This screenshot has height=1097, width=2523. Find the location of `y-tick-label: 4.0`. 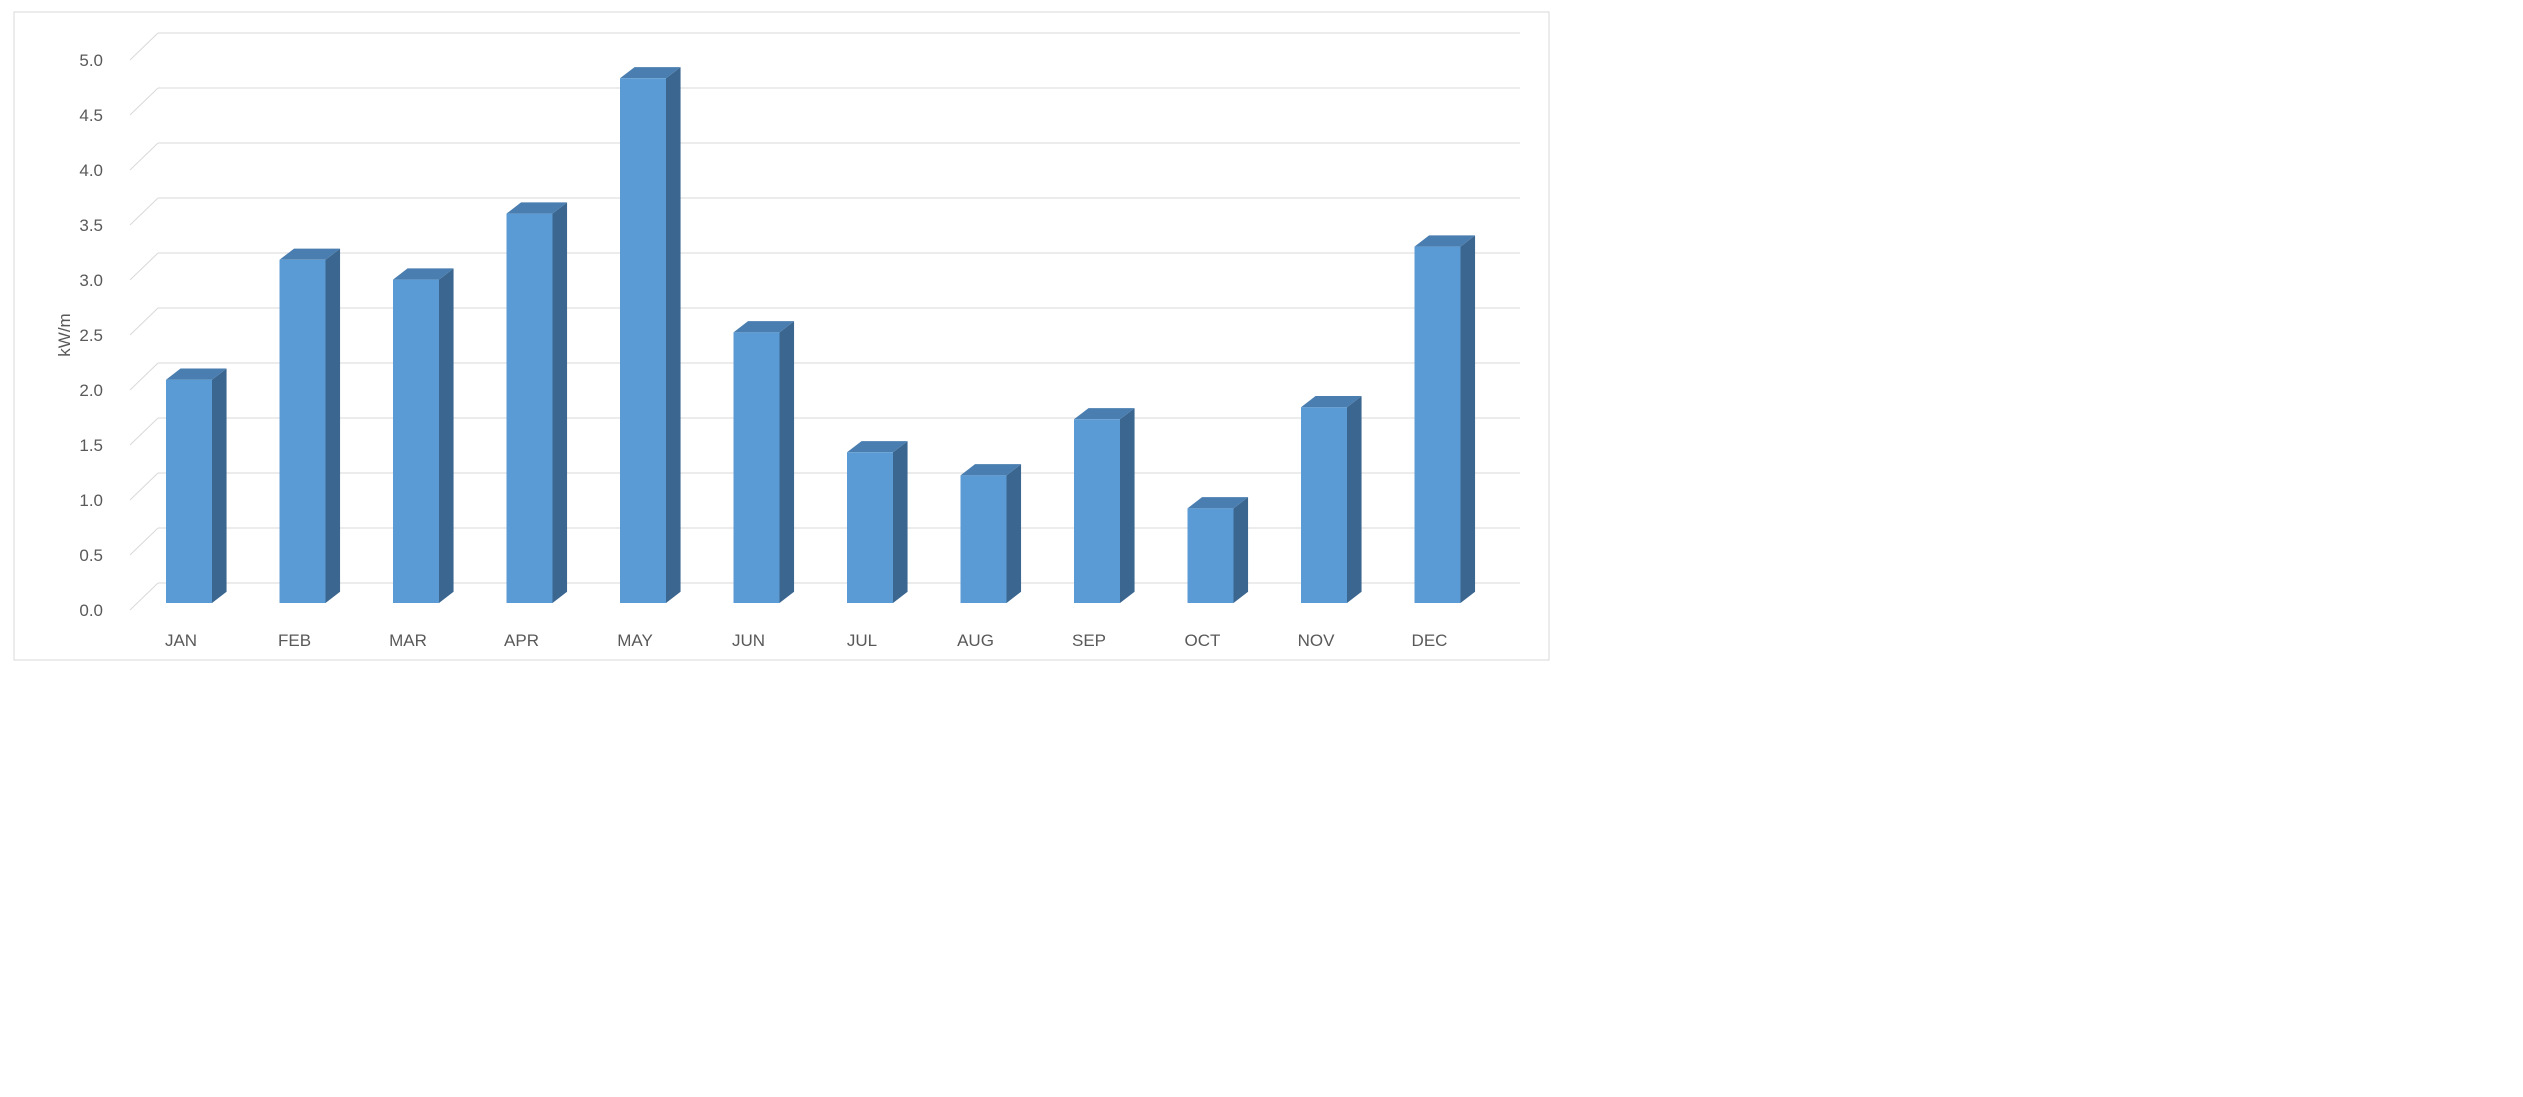

y-tick-label: 4.0 is located at coordinates (91, 170).